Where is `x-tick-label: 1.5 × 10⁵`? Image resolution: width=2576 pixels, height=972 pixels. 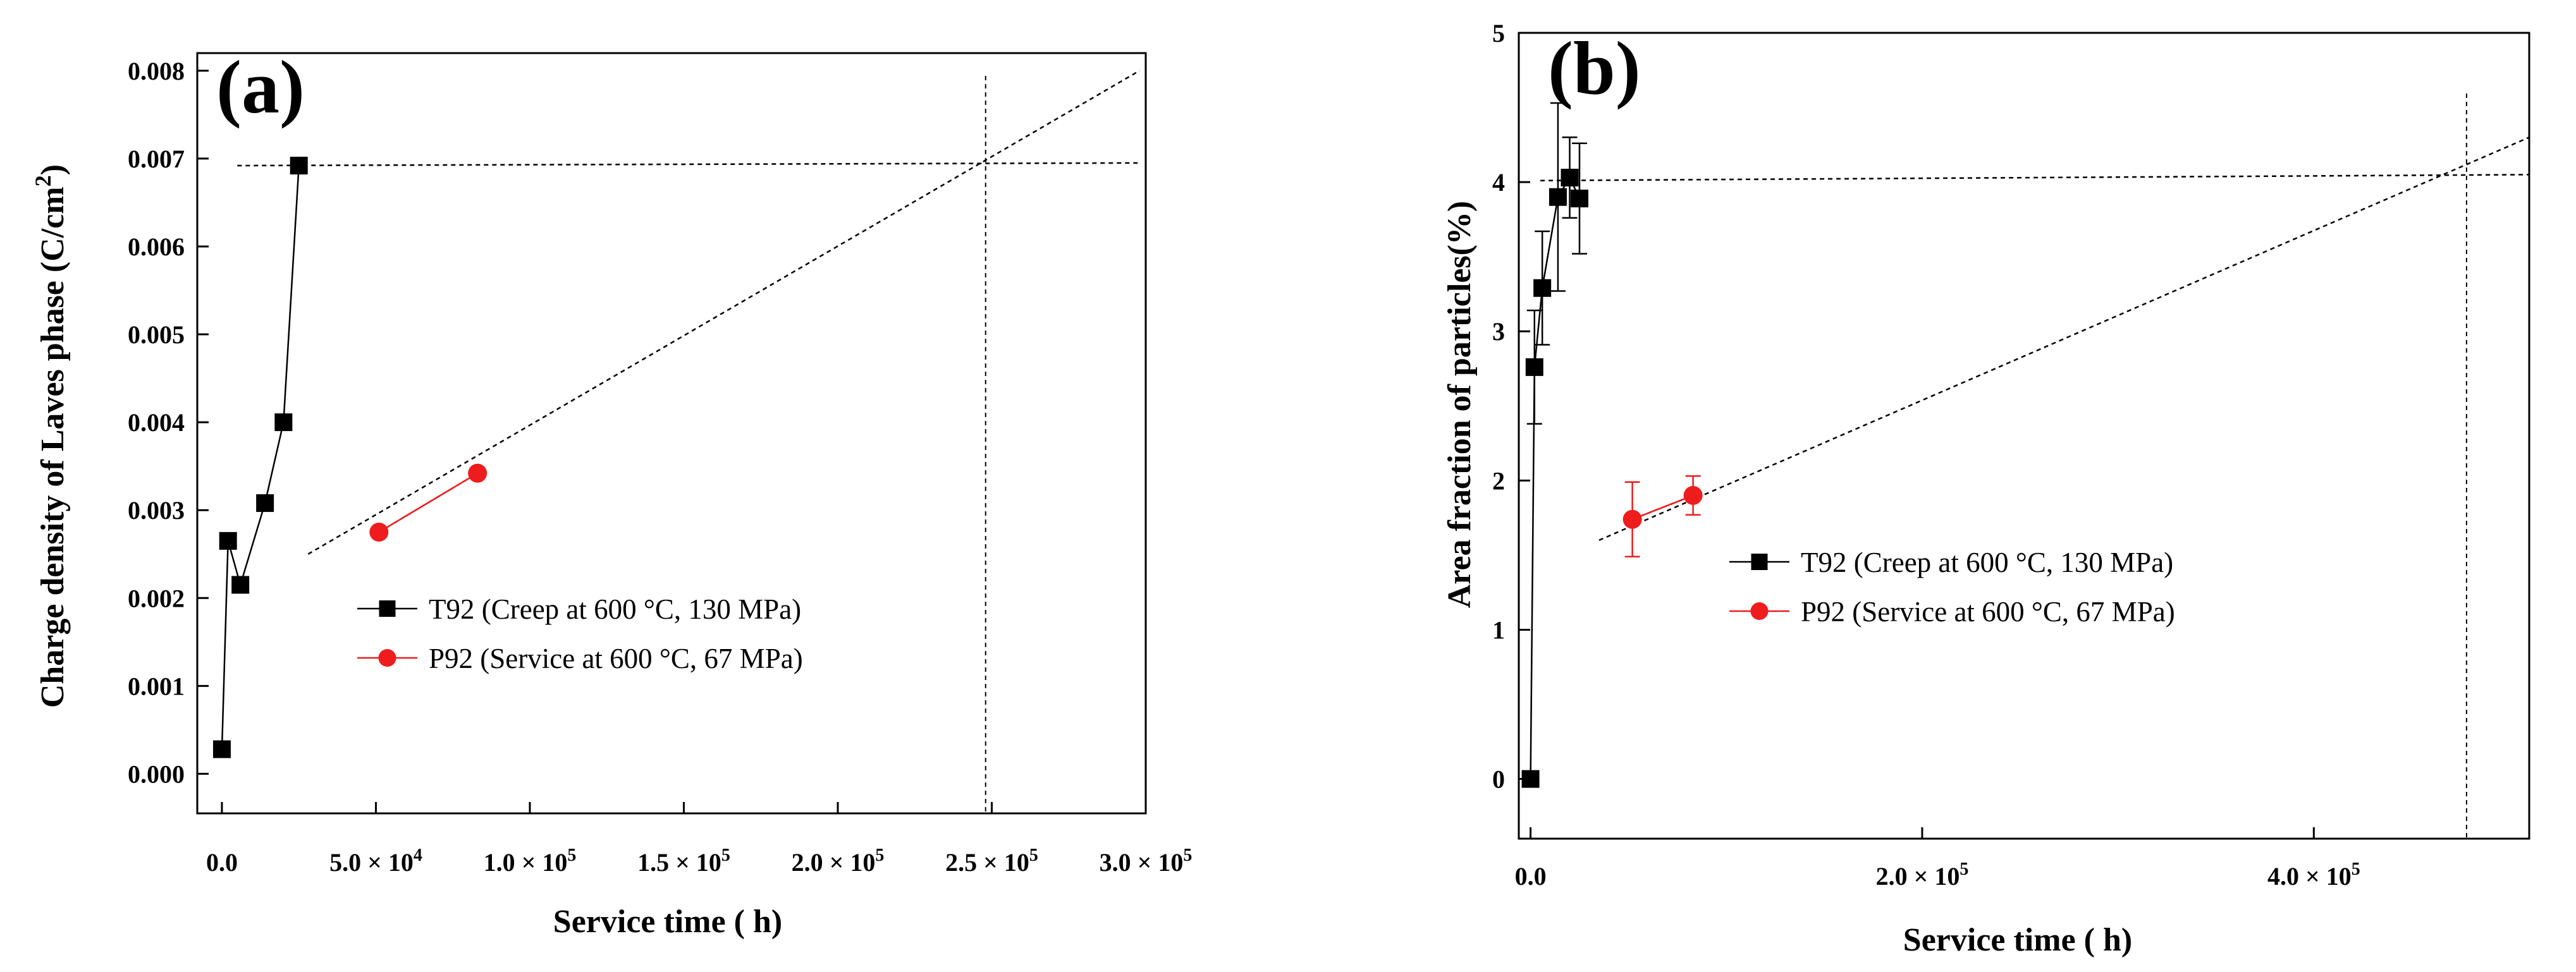
x-tick-label: 1.5 × 10⁵ is located at coordinates (683, 861).